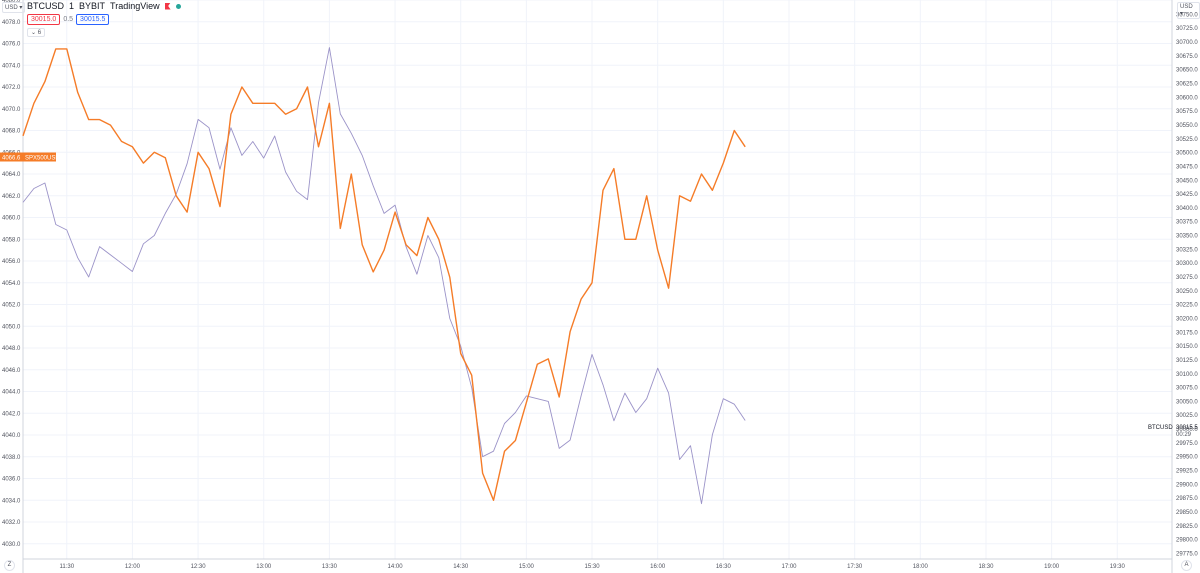  What do you see at coordinates (1187, 554) in the screenshot?
I see `right-axis-tick-label: 29775.0` at bounding box center [1187, 554].